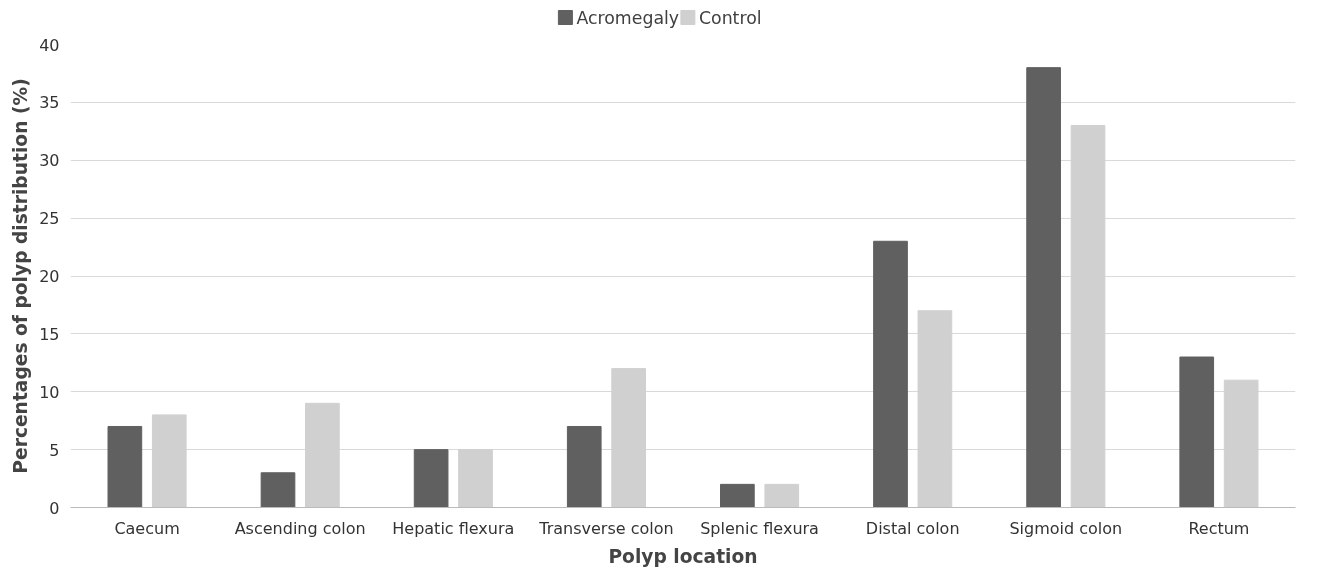 This screenshot has height=579, width=1317. I want to click on x-tick-label: Sigmoid colon, so click(1066, 528).